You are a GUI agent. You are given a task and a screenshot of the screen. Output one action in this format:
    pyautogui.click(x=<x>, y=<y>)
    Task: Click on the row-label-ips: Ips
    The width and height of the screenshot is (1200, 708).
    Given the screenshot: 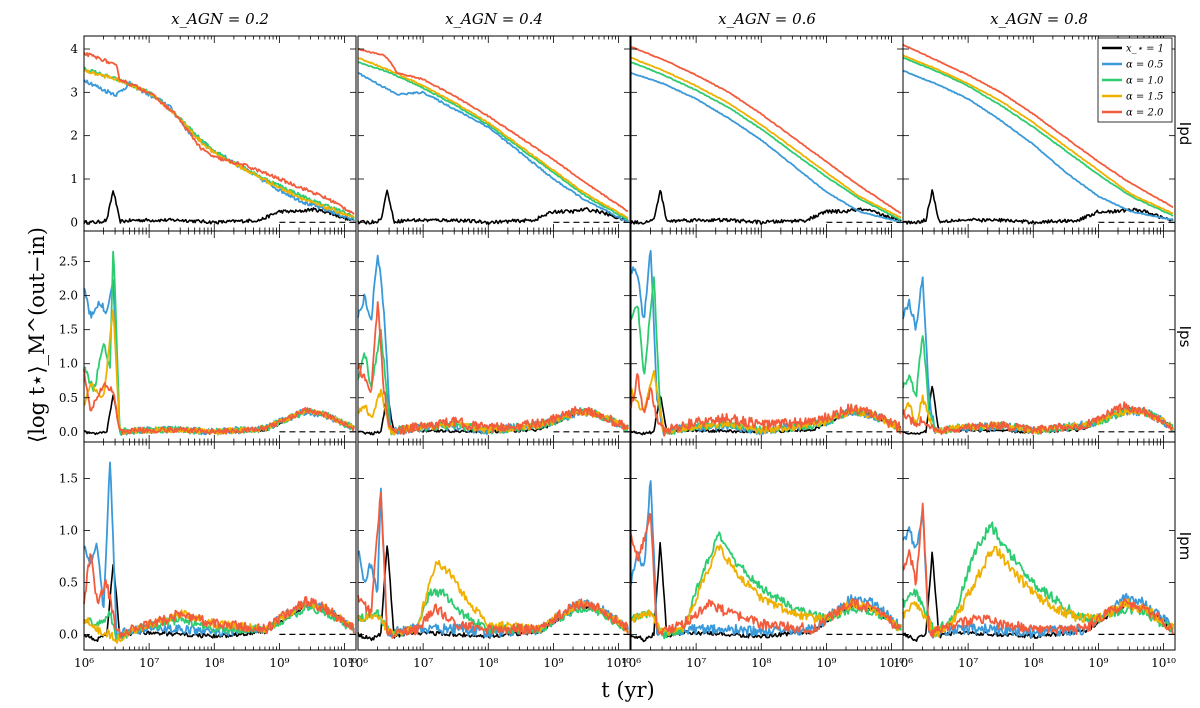 What is the action you would take?
    pyautogui.click(x=1185, y=337)
    